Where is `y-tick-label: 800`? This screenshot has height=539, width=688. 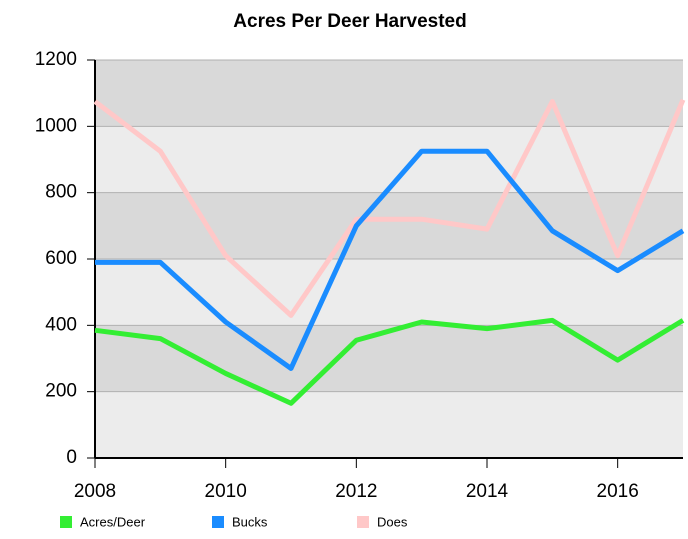 y-tick-label: 800 is located at coordinates (61, 192).